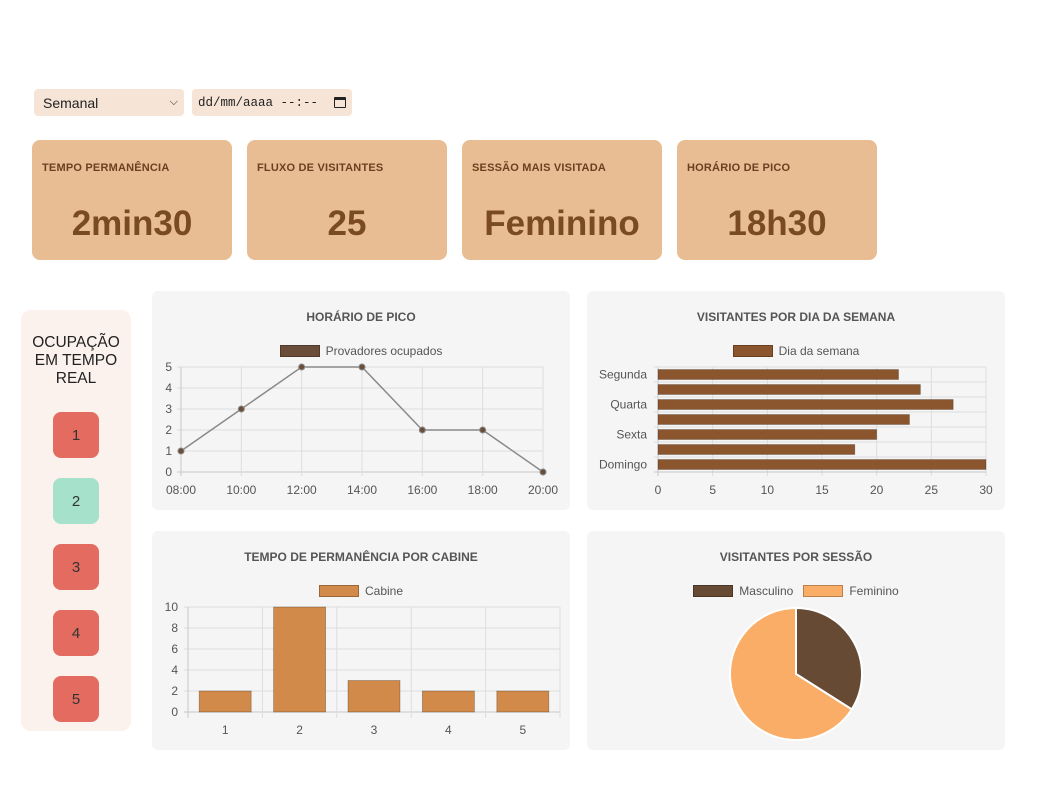  What do you see at coordinates (132, 223) in the screenshot?
I see `kpi-value: 2min30` at bounding box center [132, 223].